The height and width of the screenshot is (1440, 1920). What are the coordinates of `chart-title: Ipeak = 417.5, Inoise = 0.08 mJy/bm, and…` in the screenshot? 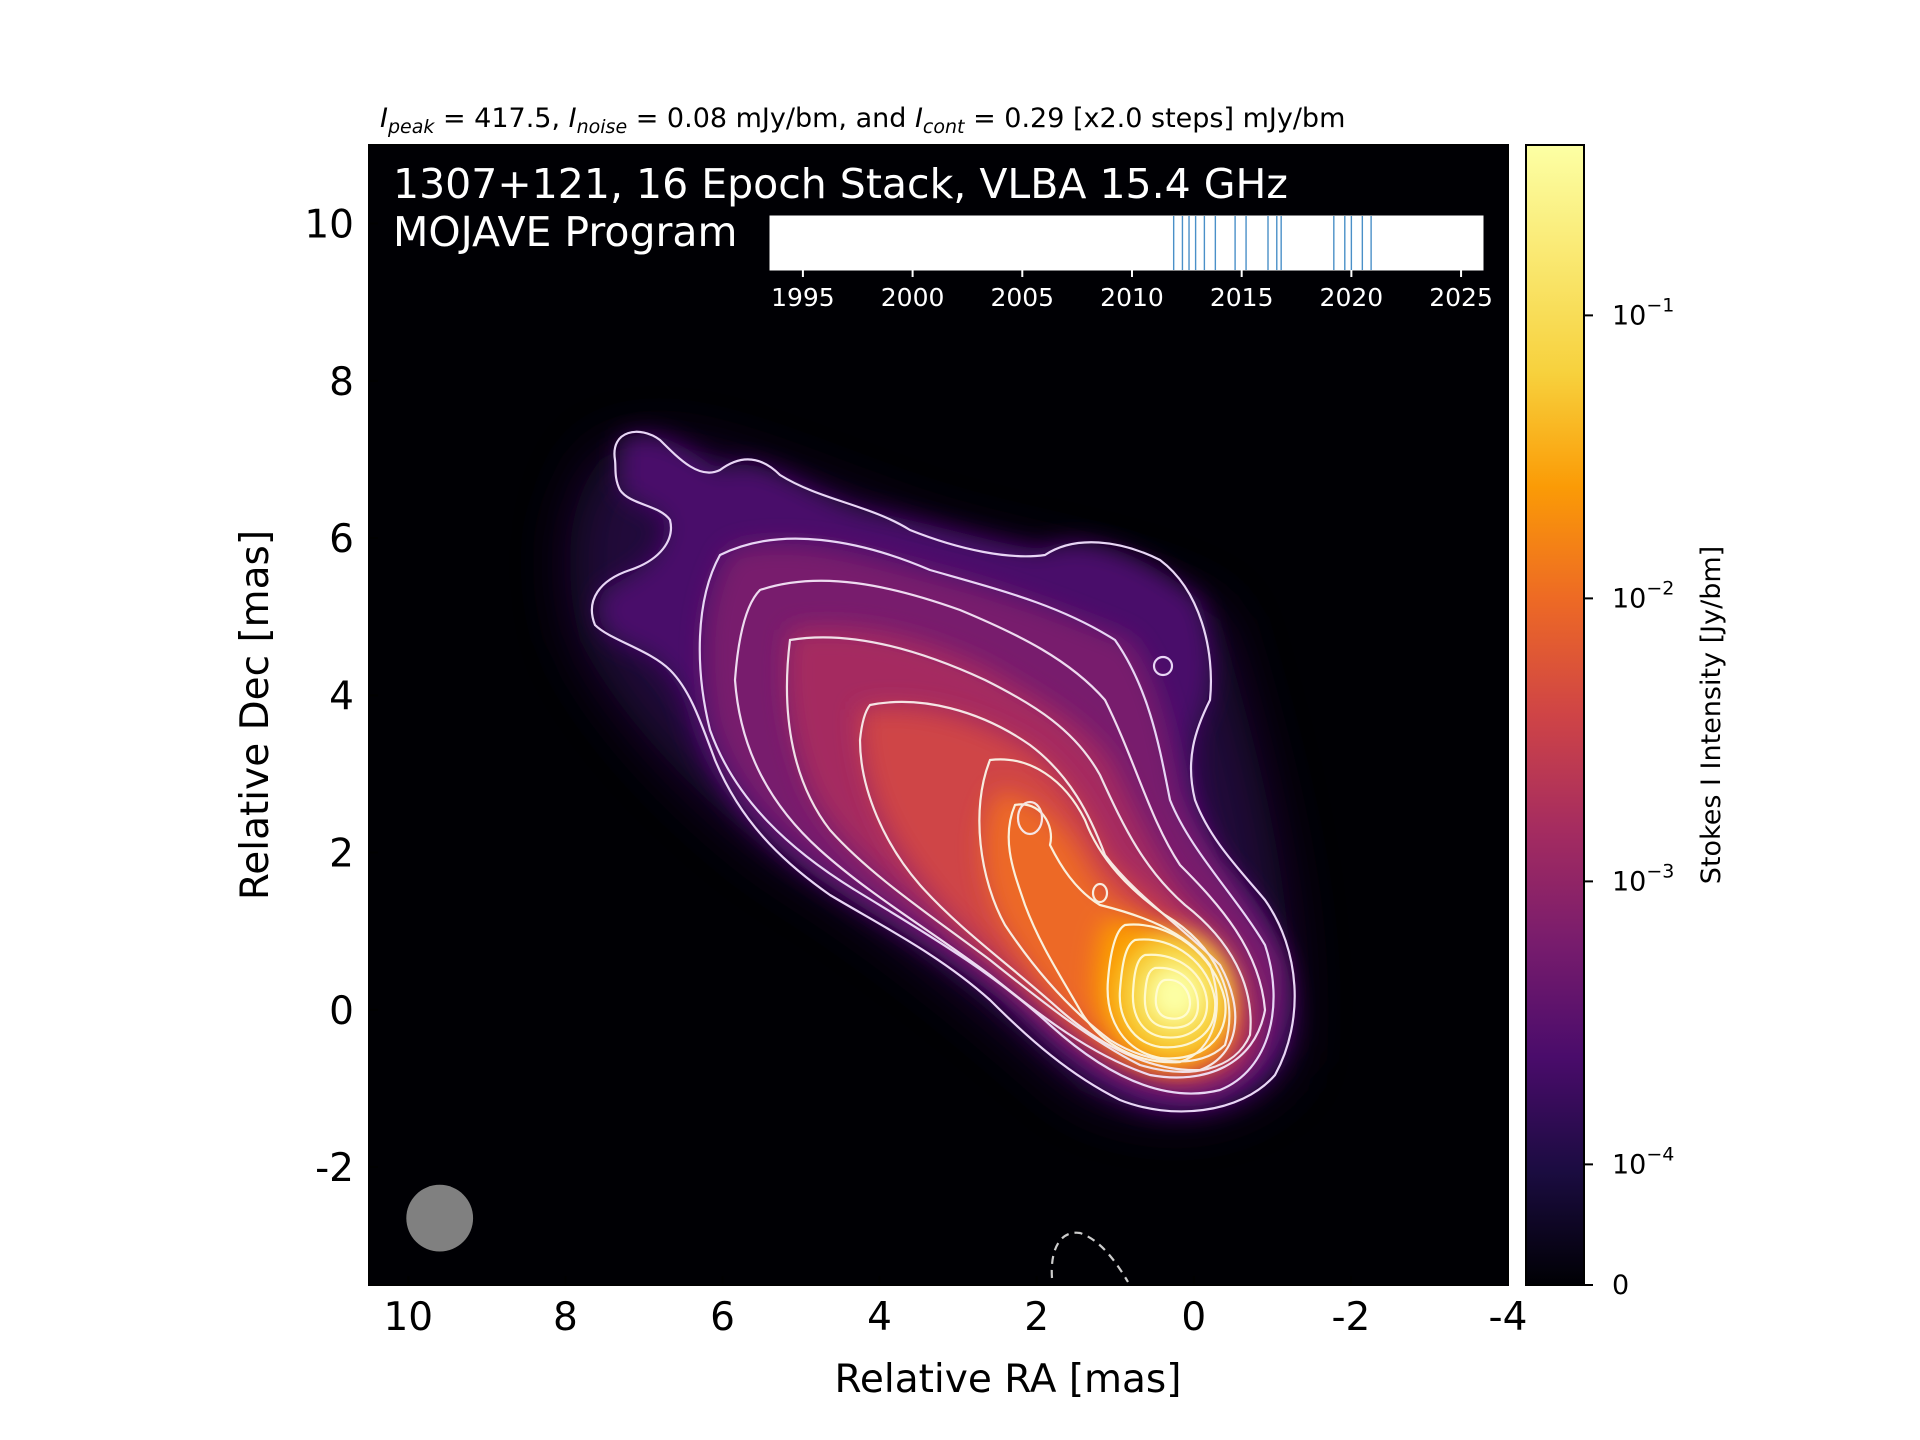 It's located at (862, 120).